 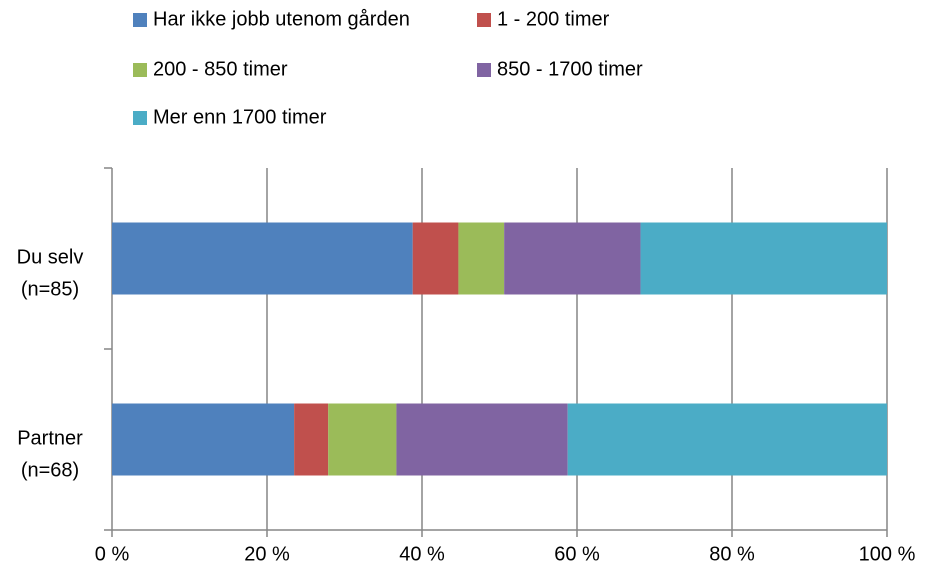 What do you see at coordinates (50, 274) in the screenshot?
I see `y-tick-label: Du selv (n=85)` at bounding box center [50, 274].